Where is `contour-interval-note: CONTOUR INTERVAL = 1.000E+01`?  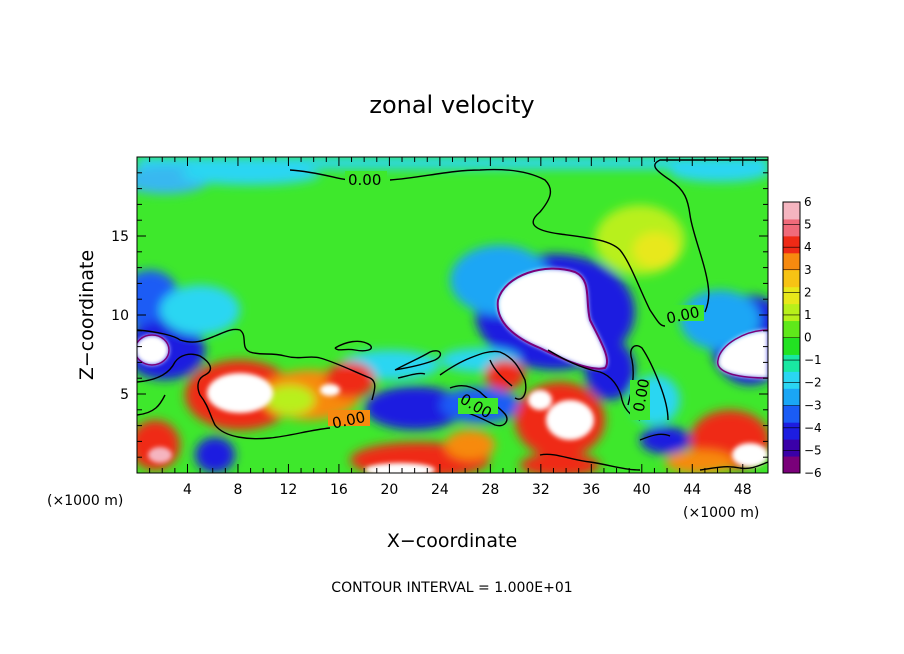
contour-interval-note: CONTOUR INTERVAL = 1.000E+01 is located at coordinates (451, 588).